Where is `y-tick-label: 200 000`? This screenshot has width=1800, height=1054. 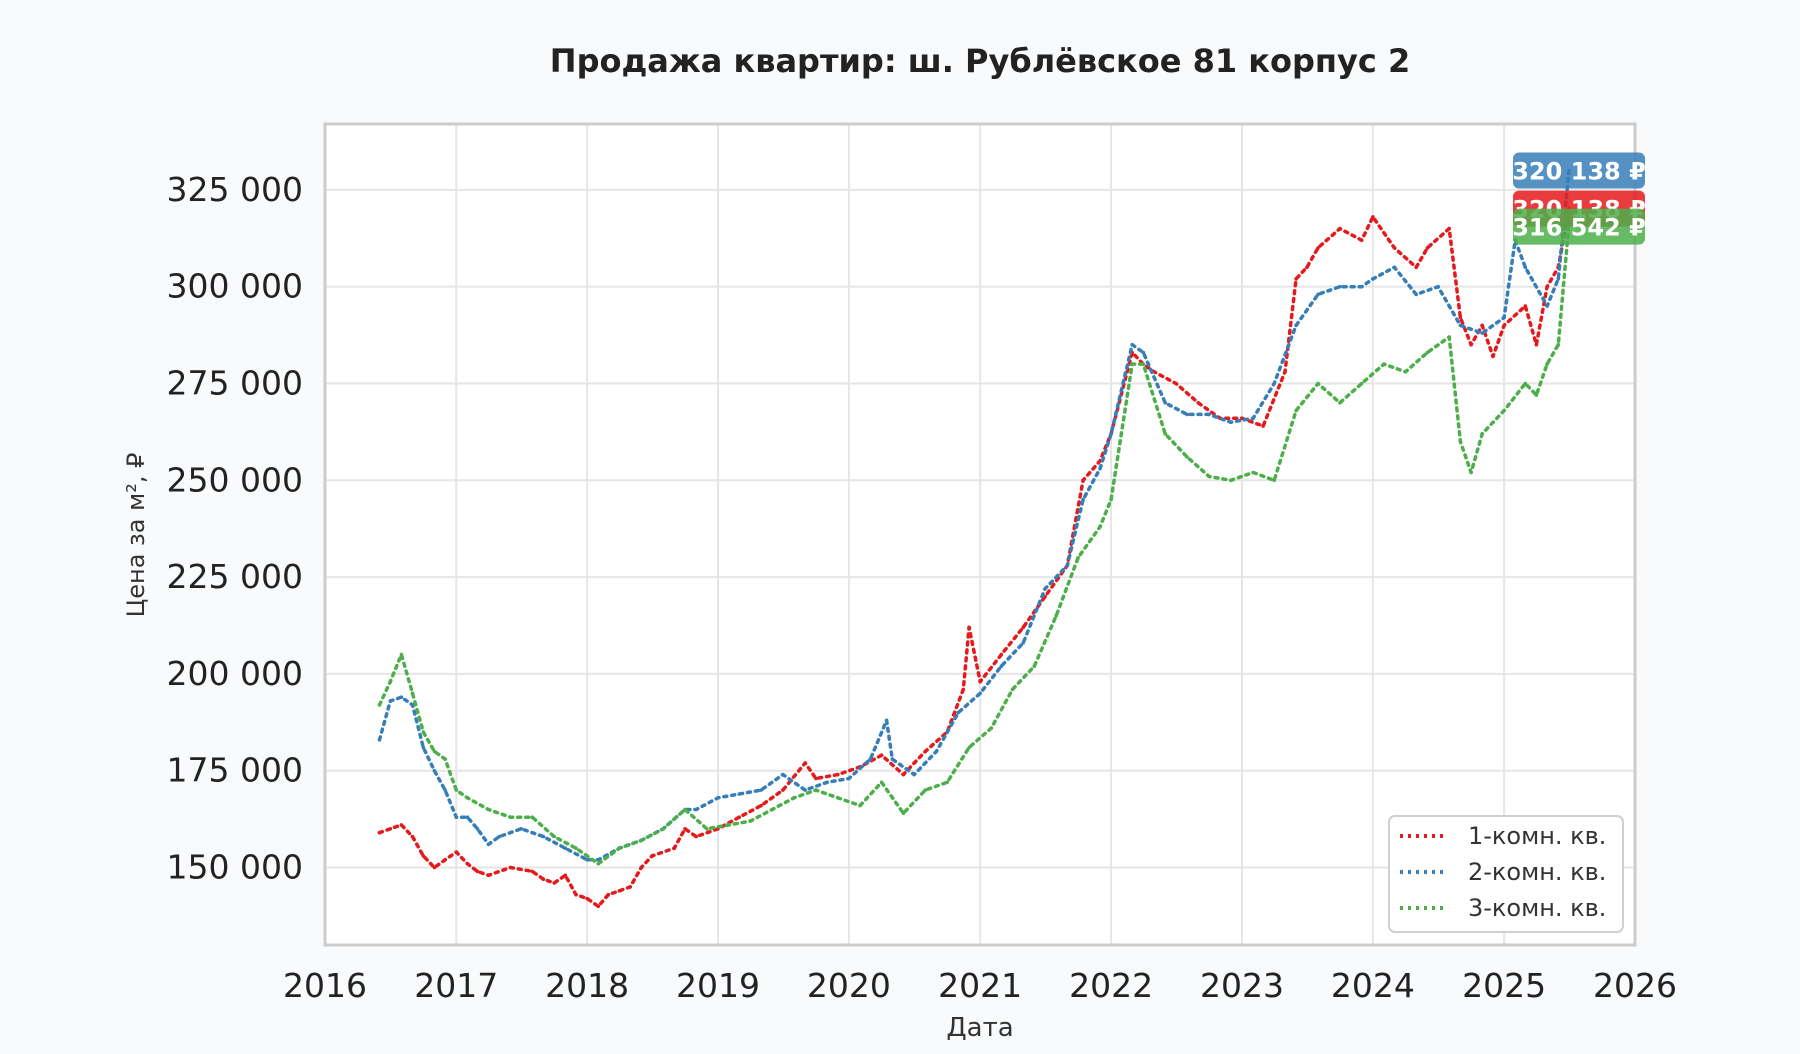
y-tick-label: 200 000 is located at coordinates (235, 673).